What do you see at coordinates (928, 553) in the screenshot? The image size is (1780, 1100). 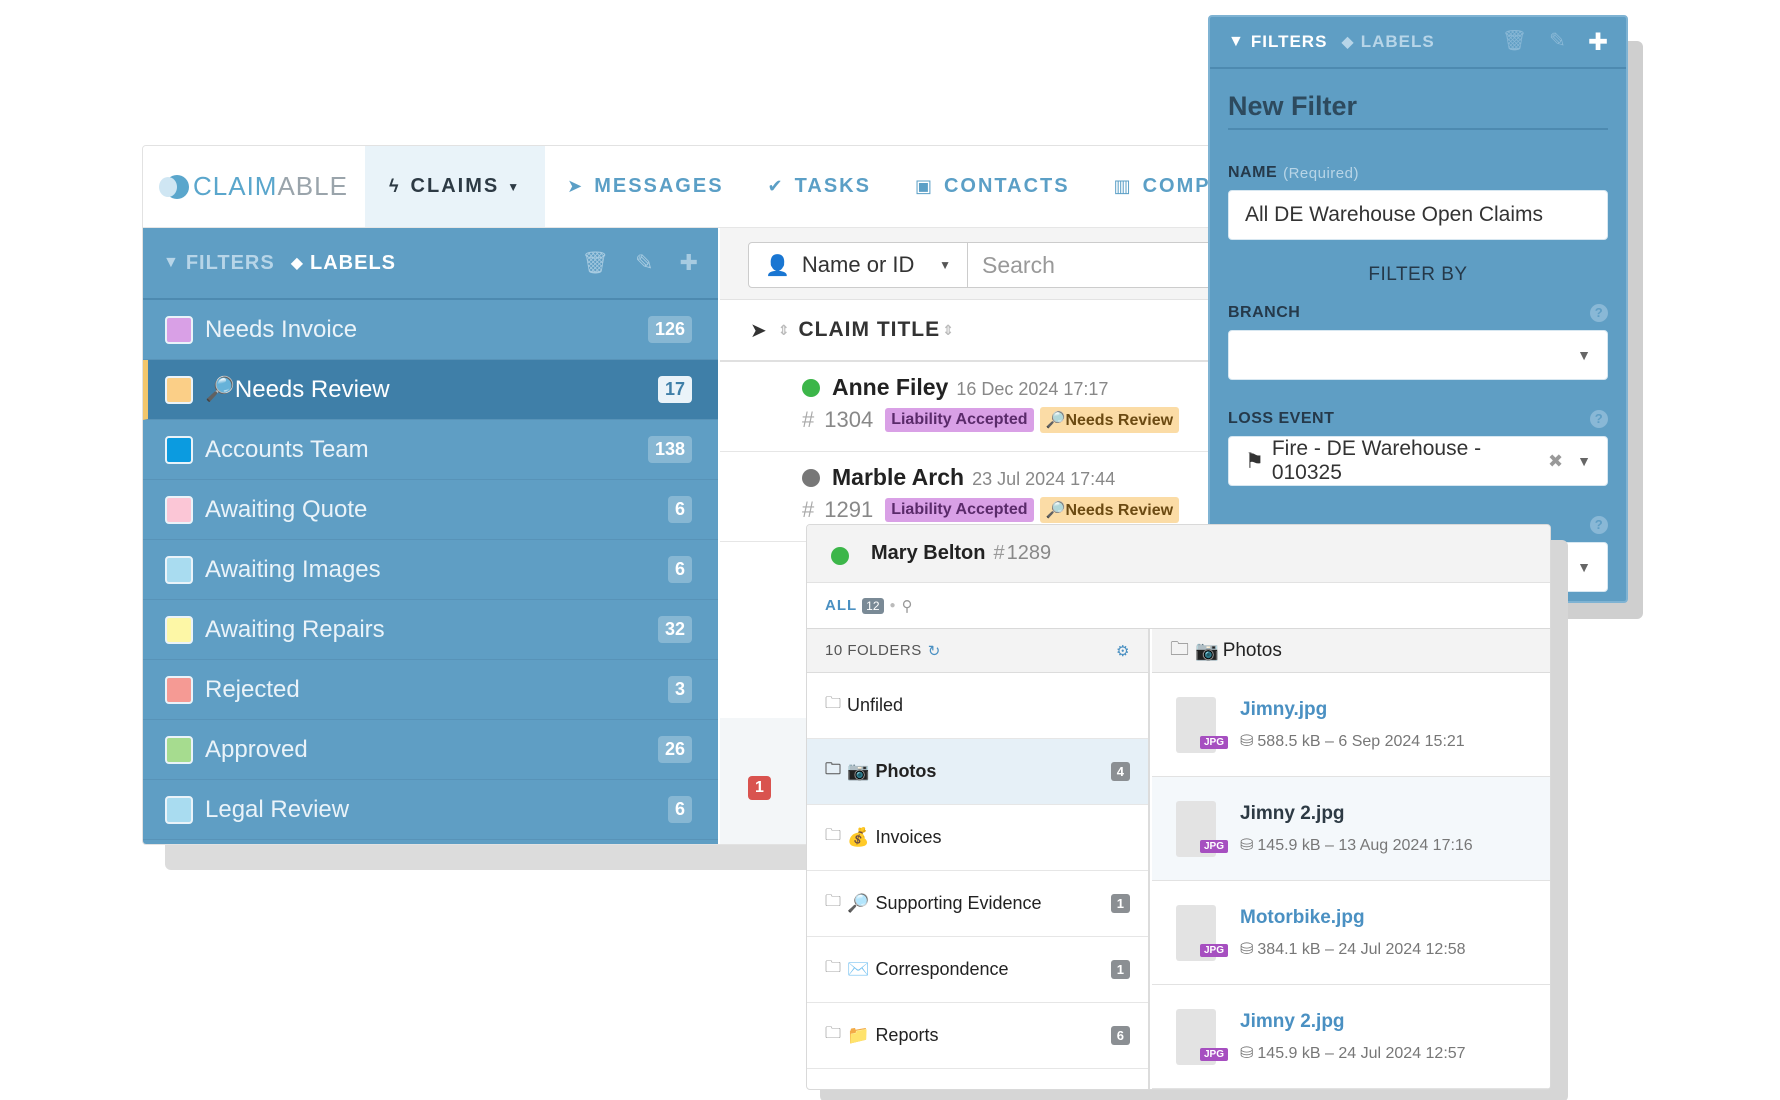 I see `claimant-name: Mary Belton` at bounding box center [928, 553].